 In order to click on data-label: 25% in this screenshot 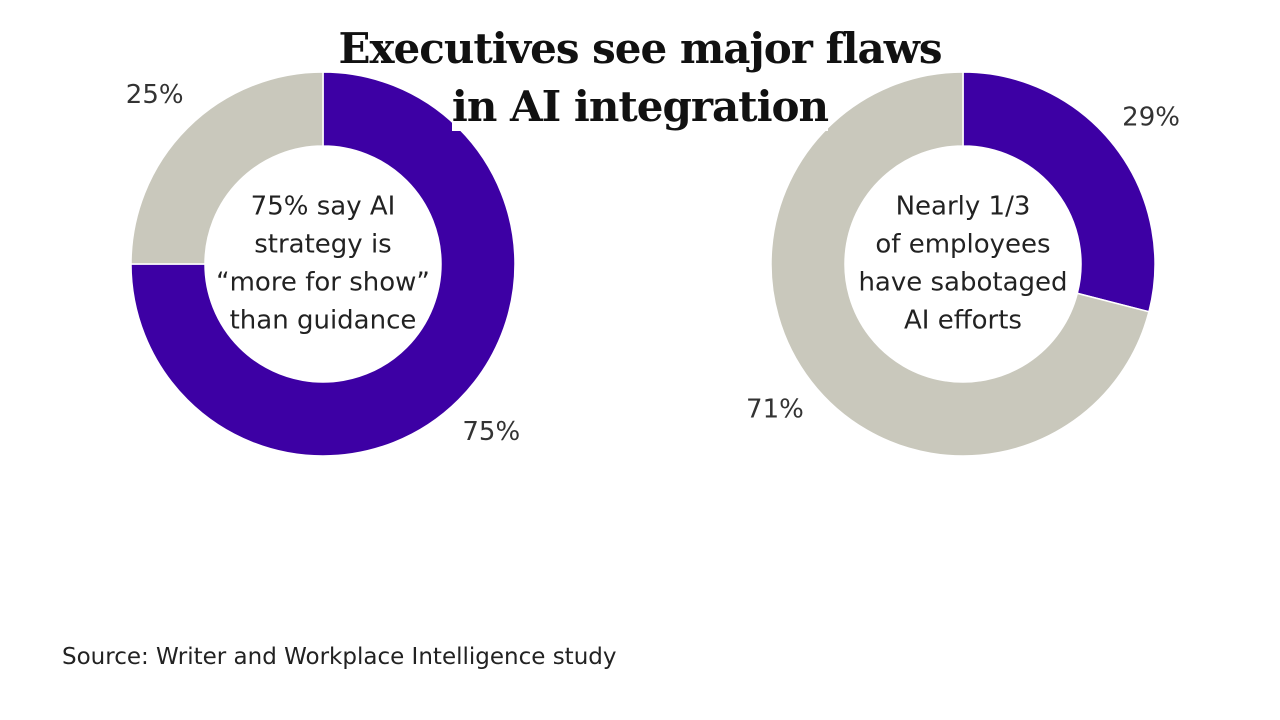, I will do `click(155, 95)`.